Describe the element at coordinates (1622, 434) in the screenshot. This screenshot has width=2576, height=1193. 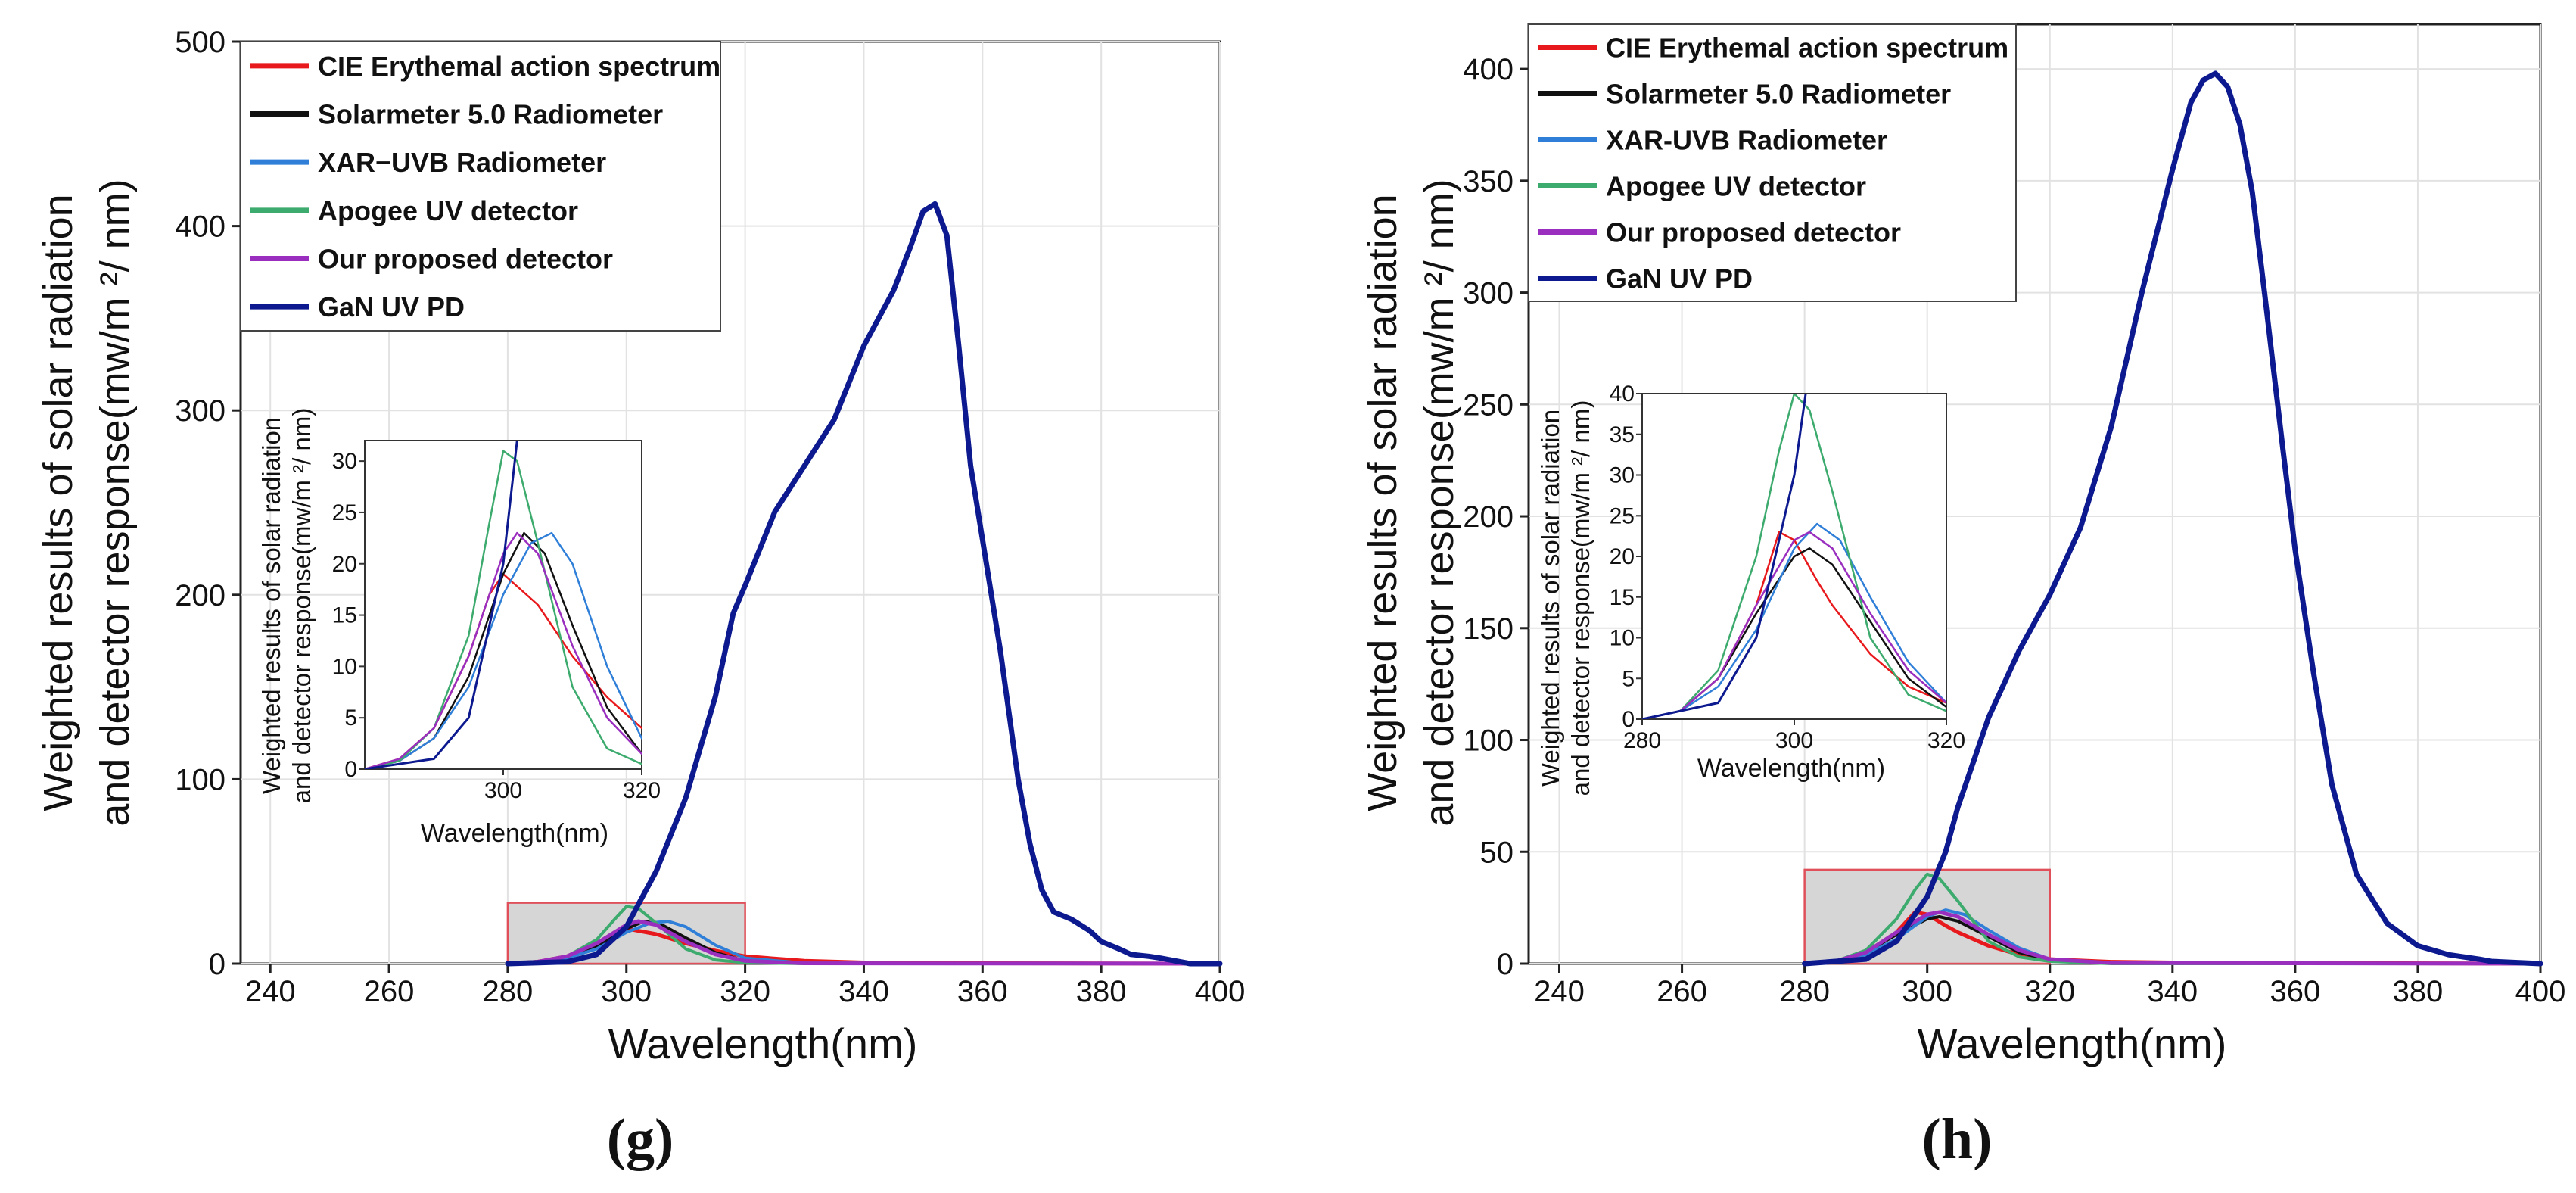
I see `inset-y-tick-label: 35` at that location.